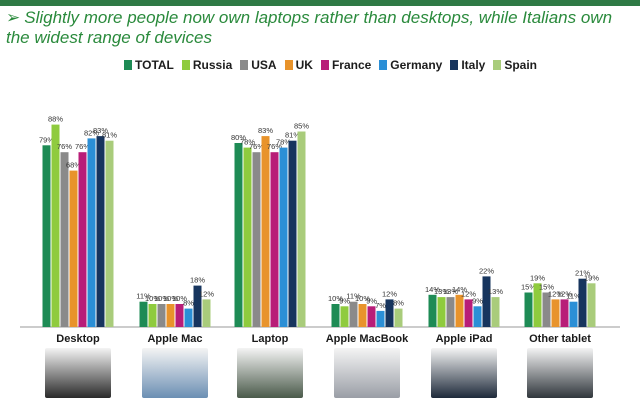 This screenshot has width=640, height=400. Describe the element at coordinates (591, 305) in the screenshot. I see `bar-other-tablet-spain` at that location.